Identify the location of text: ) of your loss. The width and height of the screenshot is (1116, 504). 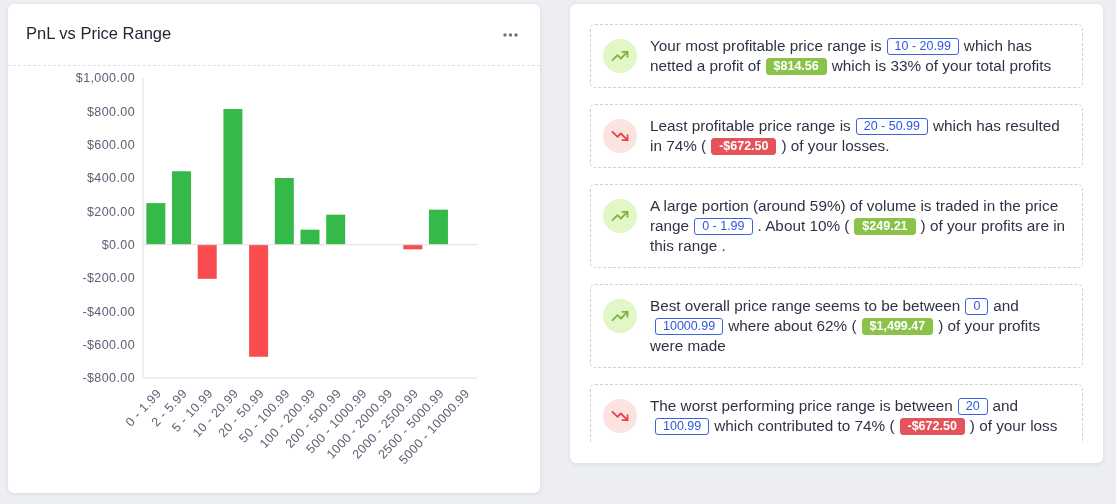
(1013, 425).